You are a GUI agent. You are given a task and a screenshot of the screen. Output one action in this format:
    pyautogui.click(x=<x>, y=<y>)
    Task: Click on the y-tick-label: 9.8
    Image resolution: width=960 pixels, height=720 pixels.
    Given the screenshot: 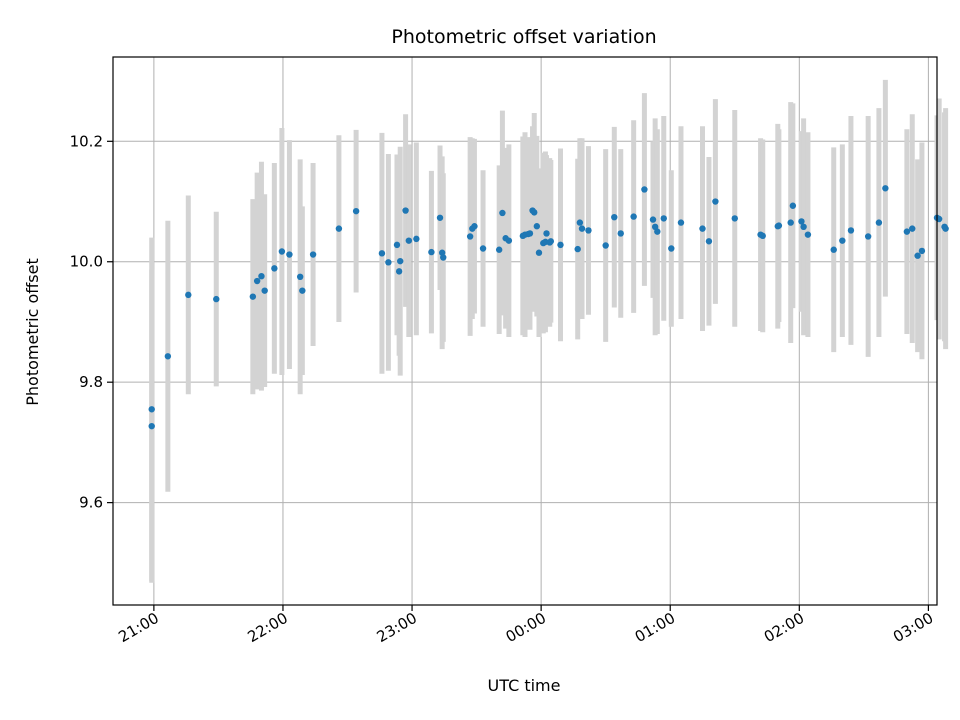 What is the action you would take?
    pyautogui.click(x=91, y=382)
    